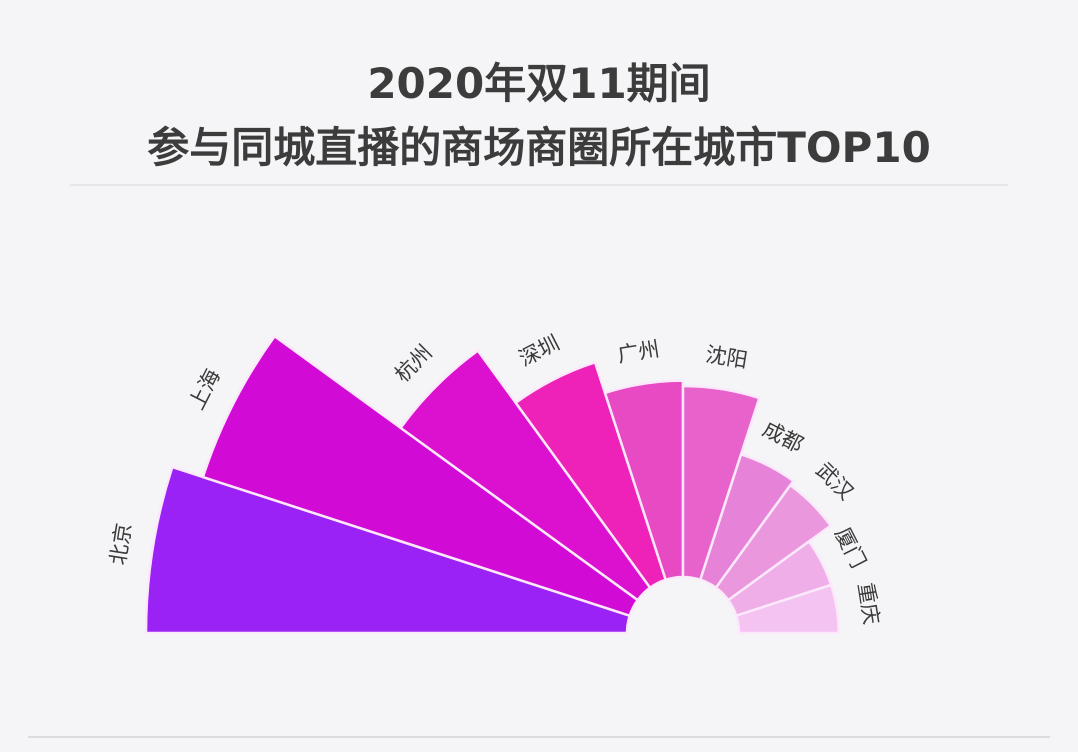 The image size is (1078, 752). I want to click on slice-label: 重庆, so click(868, 603).